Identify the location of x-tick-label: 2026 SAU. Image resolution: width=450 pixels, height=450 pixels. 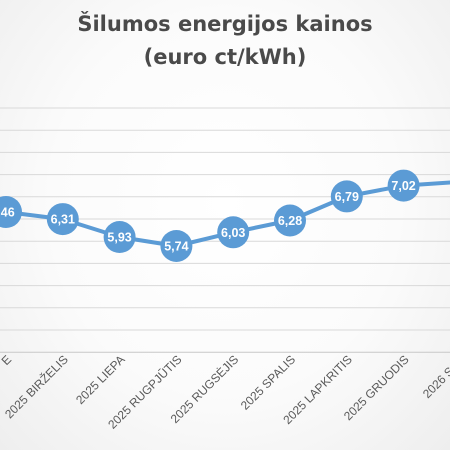
(435, 376).